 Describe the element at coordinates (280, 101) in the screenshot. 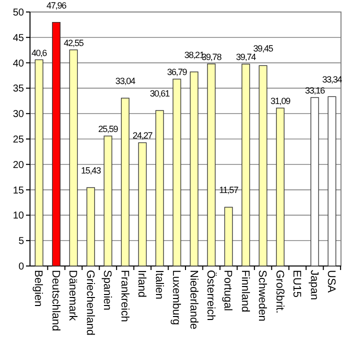

I see `data-label: 31,09` at that location.